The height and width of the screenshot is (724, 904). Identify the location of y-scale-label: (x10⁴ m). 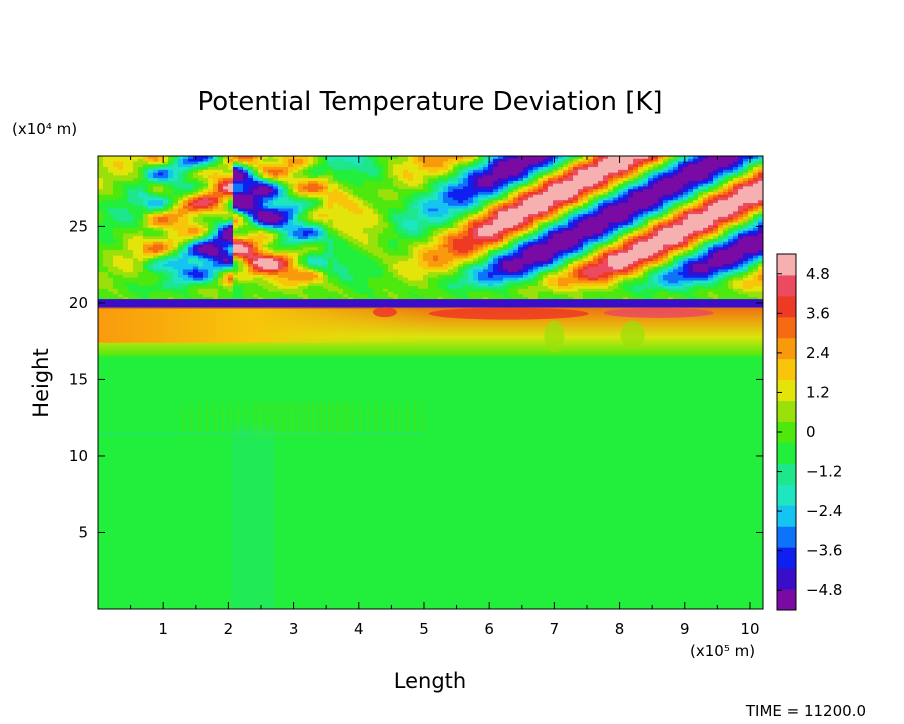
(44, 129).